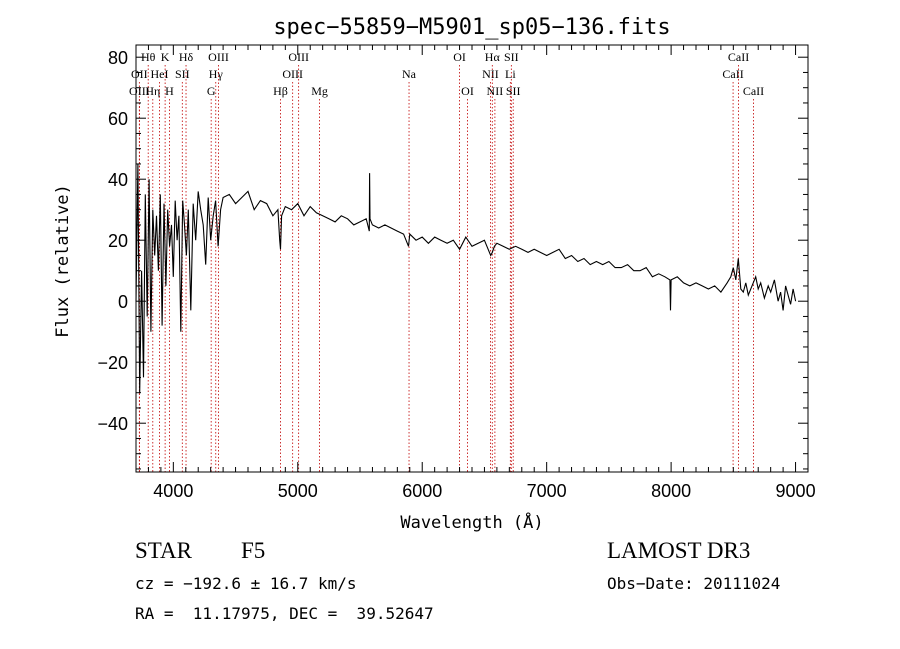  I want to click on subclass-label: F5, so click(253, 550).